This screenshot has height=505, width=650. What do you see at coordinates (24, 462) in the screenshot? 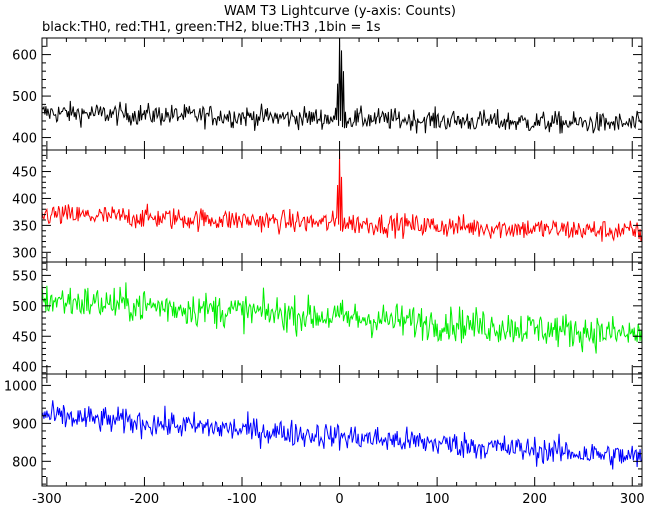
I see `y-tick-label: 800` at bounding box center [24, 462].